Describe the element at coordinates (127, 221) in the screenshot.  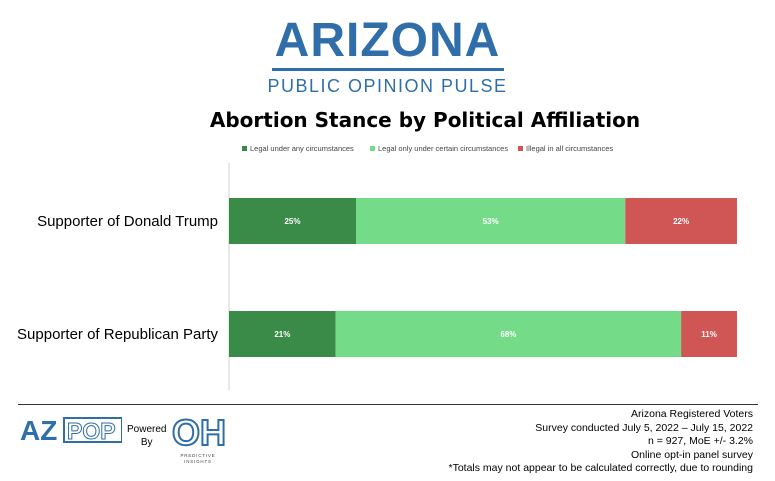
I see `category-label: Supporter of Donald Trump` at that location.